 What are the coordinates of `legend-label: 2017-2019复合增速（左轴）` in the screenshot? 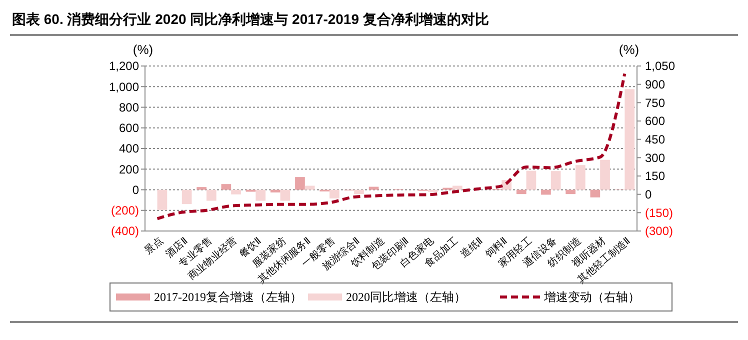 It's located at (228, 297).